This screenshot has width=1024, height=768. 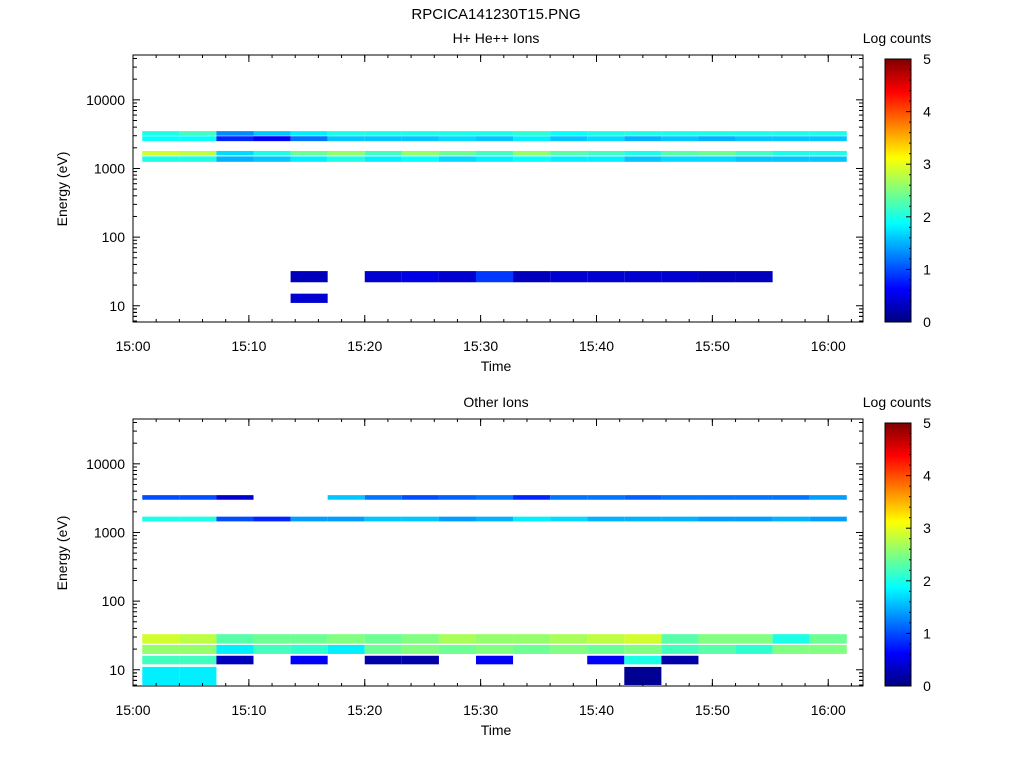 What do you see at coordinates (927, 112) in the screenshot?
I see `colorbar-tick-label: 4` at bounding box center [927, 112].